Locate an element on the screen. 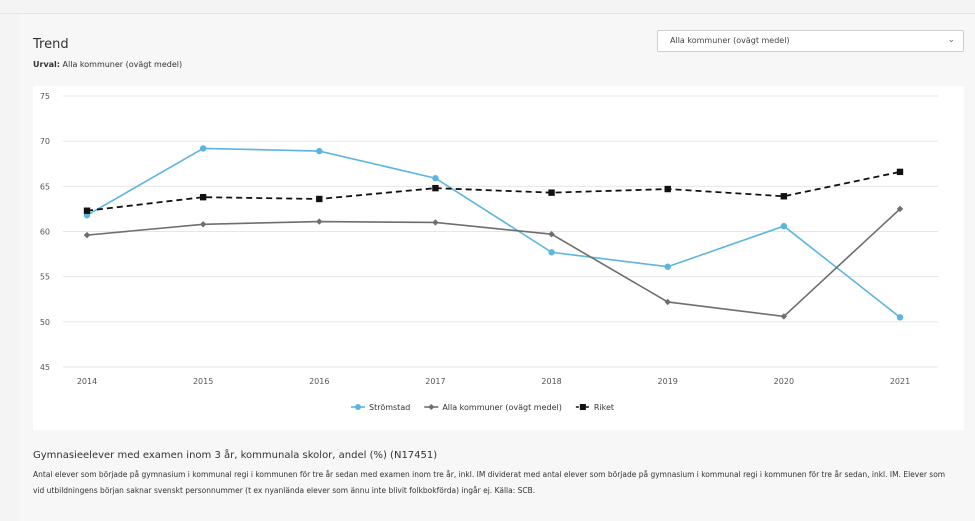 This screenshot has width=975, height=521. x-tick-label: 2016 is located at coordinates (319, 381).